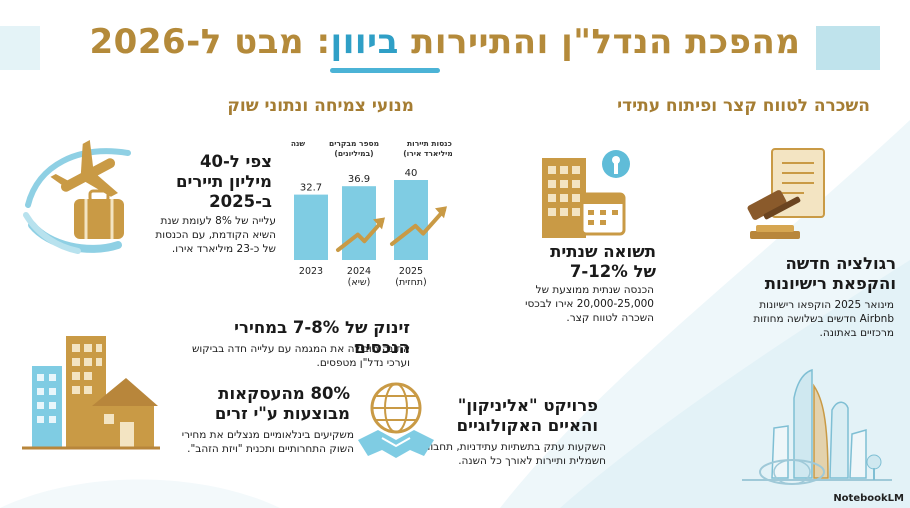 The image size is (910, 508). Describe the element at coordinates (411, 282) in the screenshot. I see `chart-category-label: (תחזית)` at that location.